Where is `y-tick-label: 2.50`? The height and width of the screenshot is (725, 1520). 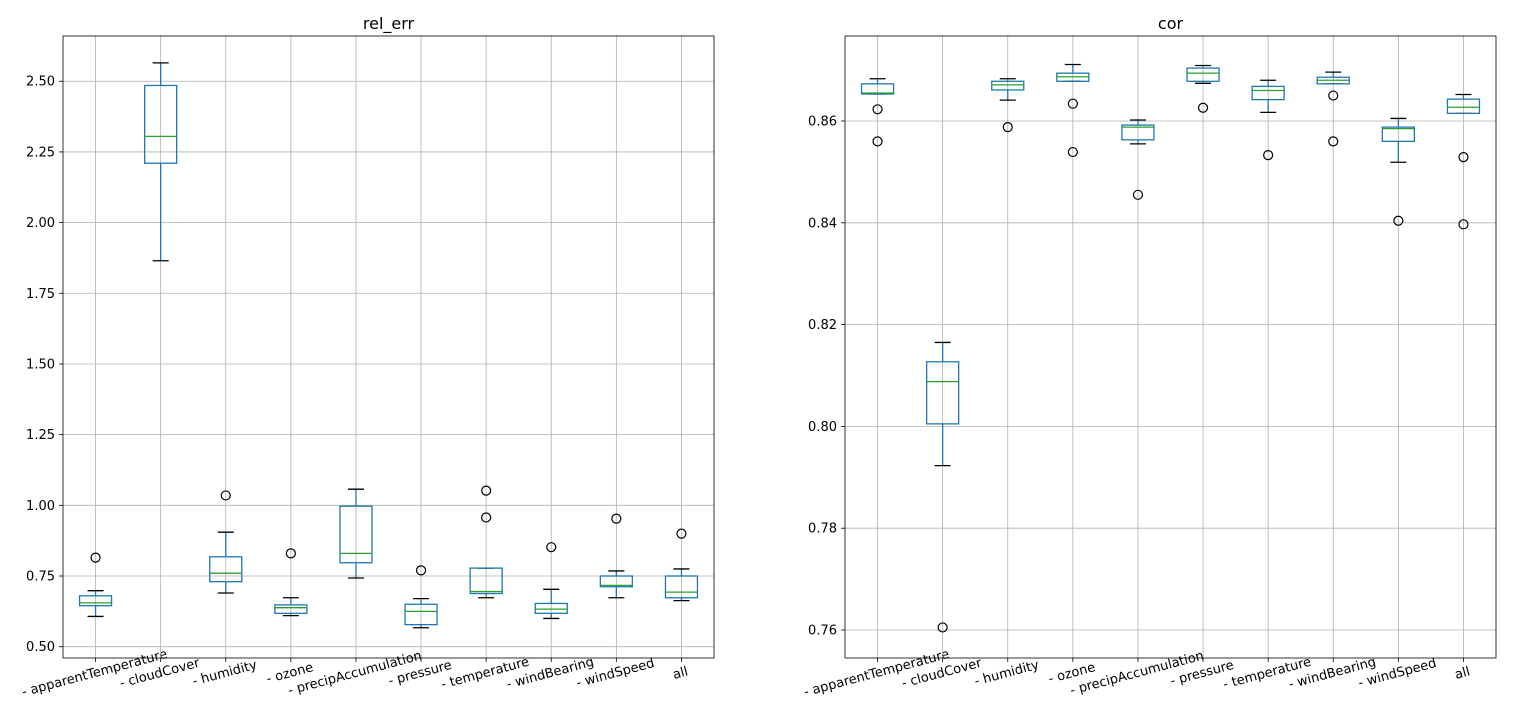 y-tick-label: 2.50 is located at coordinates (40, 82).